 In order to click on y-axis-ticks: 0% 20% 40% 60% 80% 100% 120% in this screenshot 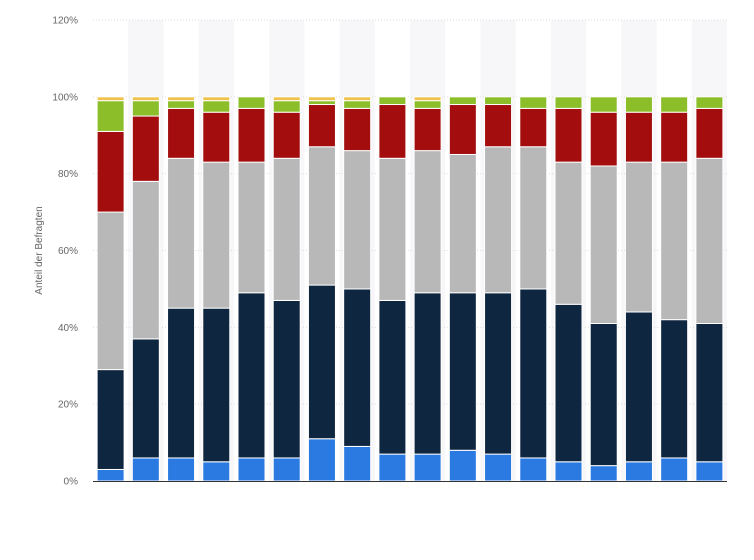, I will do `click(65, 252)`.